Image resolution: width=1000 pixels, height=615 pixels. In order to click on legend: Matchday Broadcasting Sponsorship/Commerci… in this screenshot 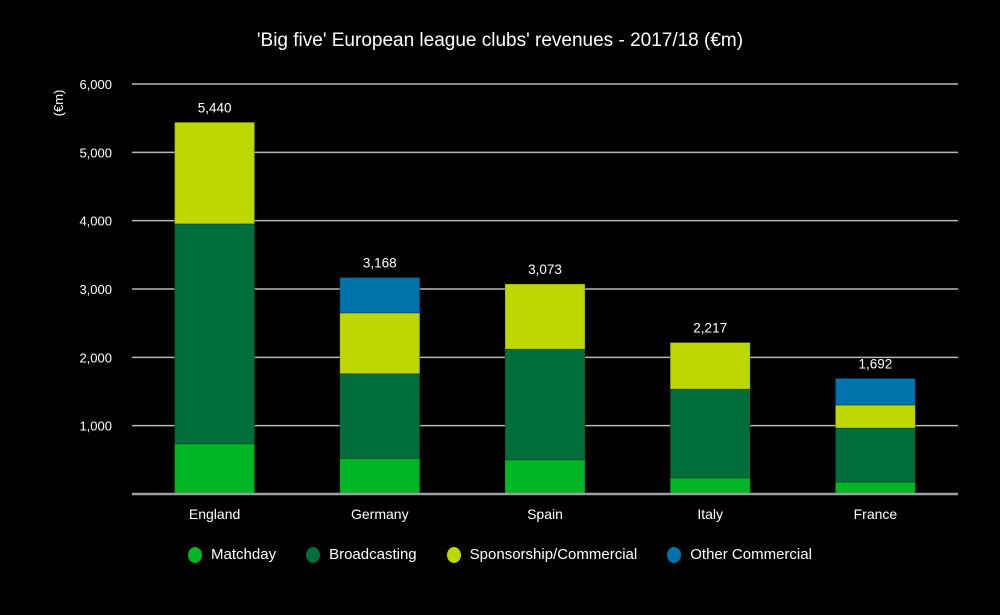, I will do `click(500, 554)`.